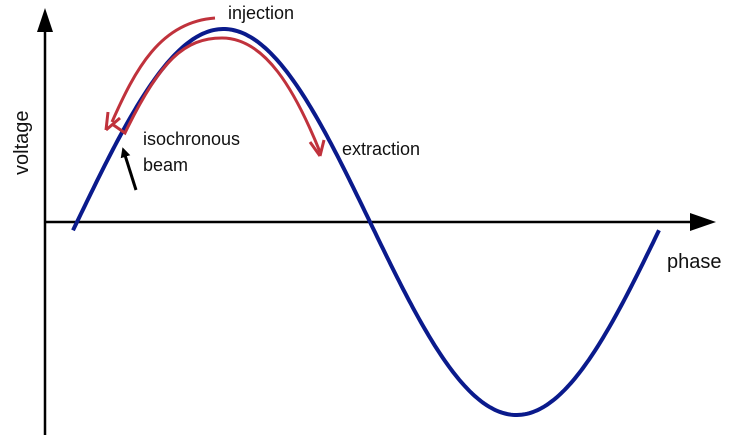 The width and height of the screenshot is (740, 438). I want to click on isochronous-label: isochronous, so click(191, 139).